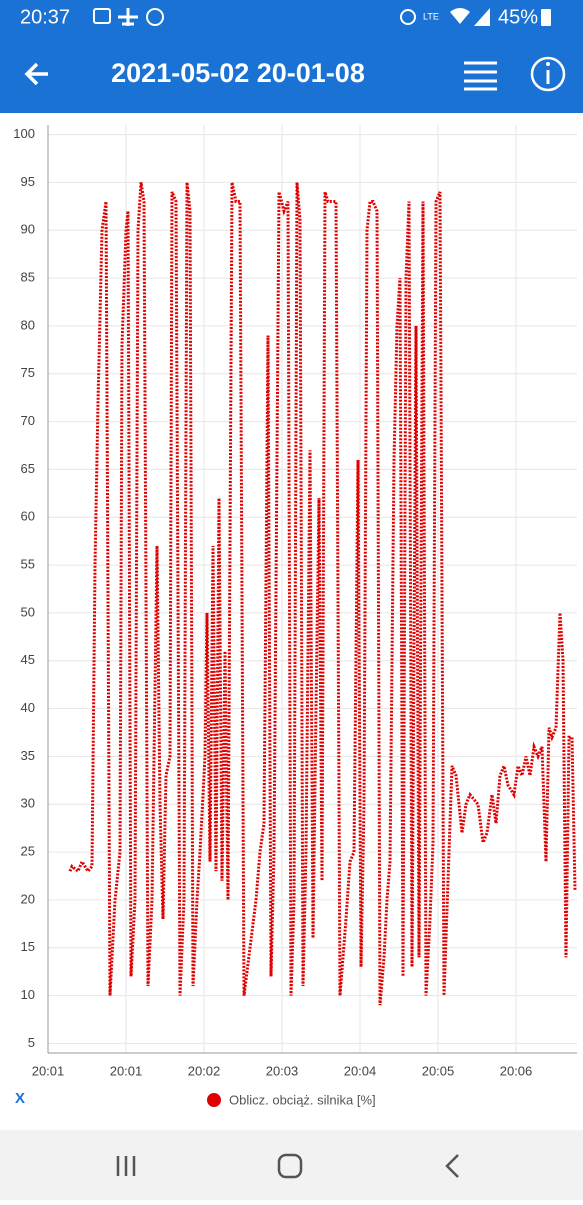  I want to click on y-tick-label: 80, so click(28, 324).